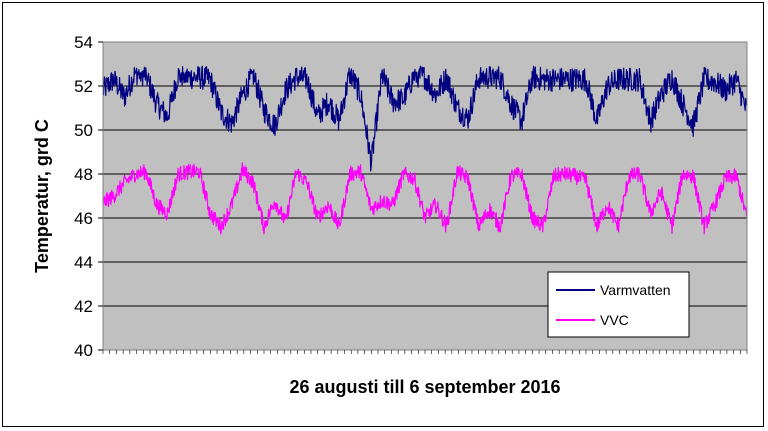 This screenshot has width=768, height=431. What do you see at coordinates (83, 262) in the screenshot?
I see `y-tick-label: 44` at bounding box center [83, 262].